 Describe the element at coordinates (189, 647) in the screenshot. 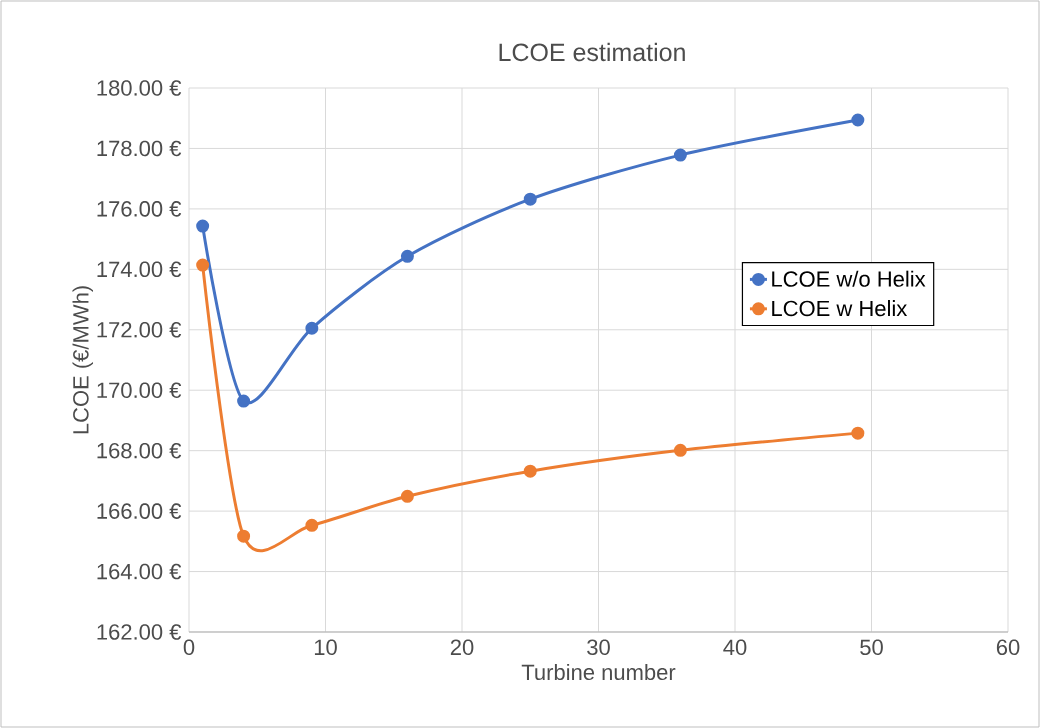

I see `x-tick-label: 0` at that location.